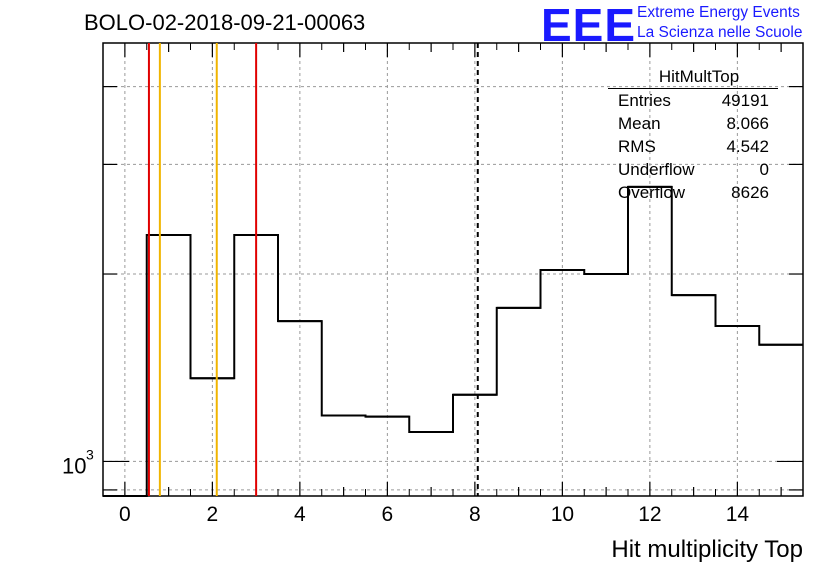 The width and height of the screenshot is (836, 572). I want to click on stats-row-underflow: Underflow 0, so click(693, 169).